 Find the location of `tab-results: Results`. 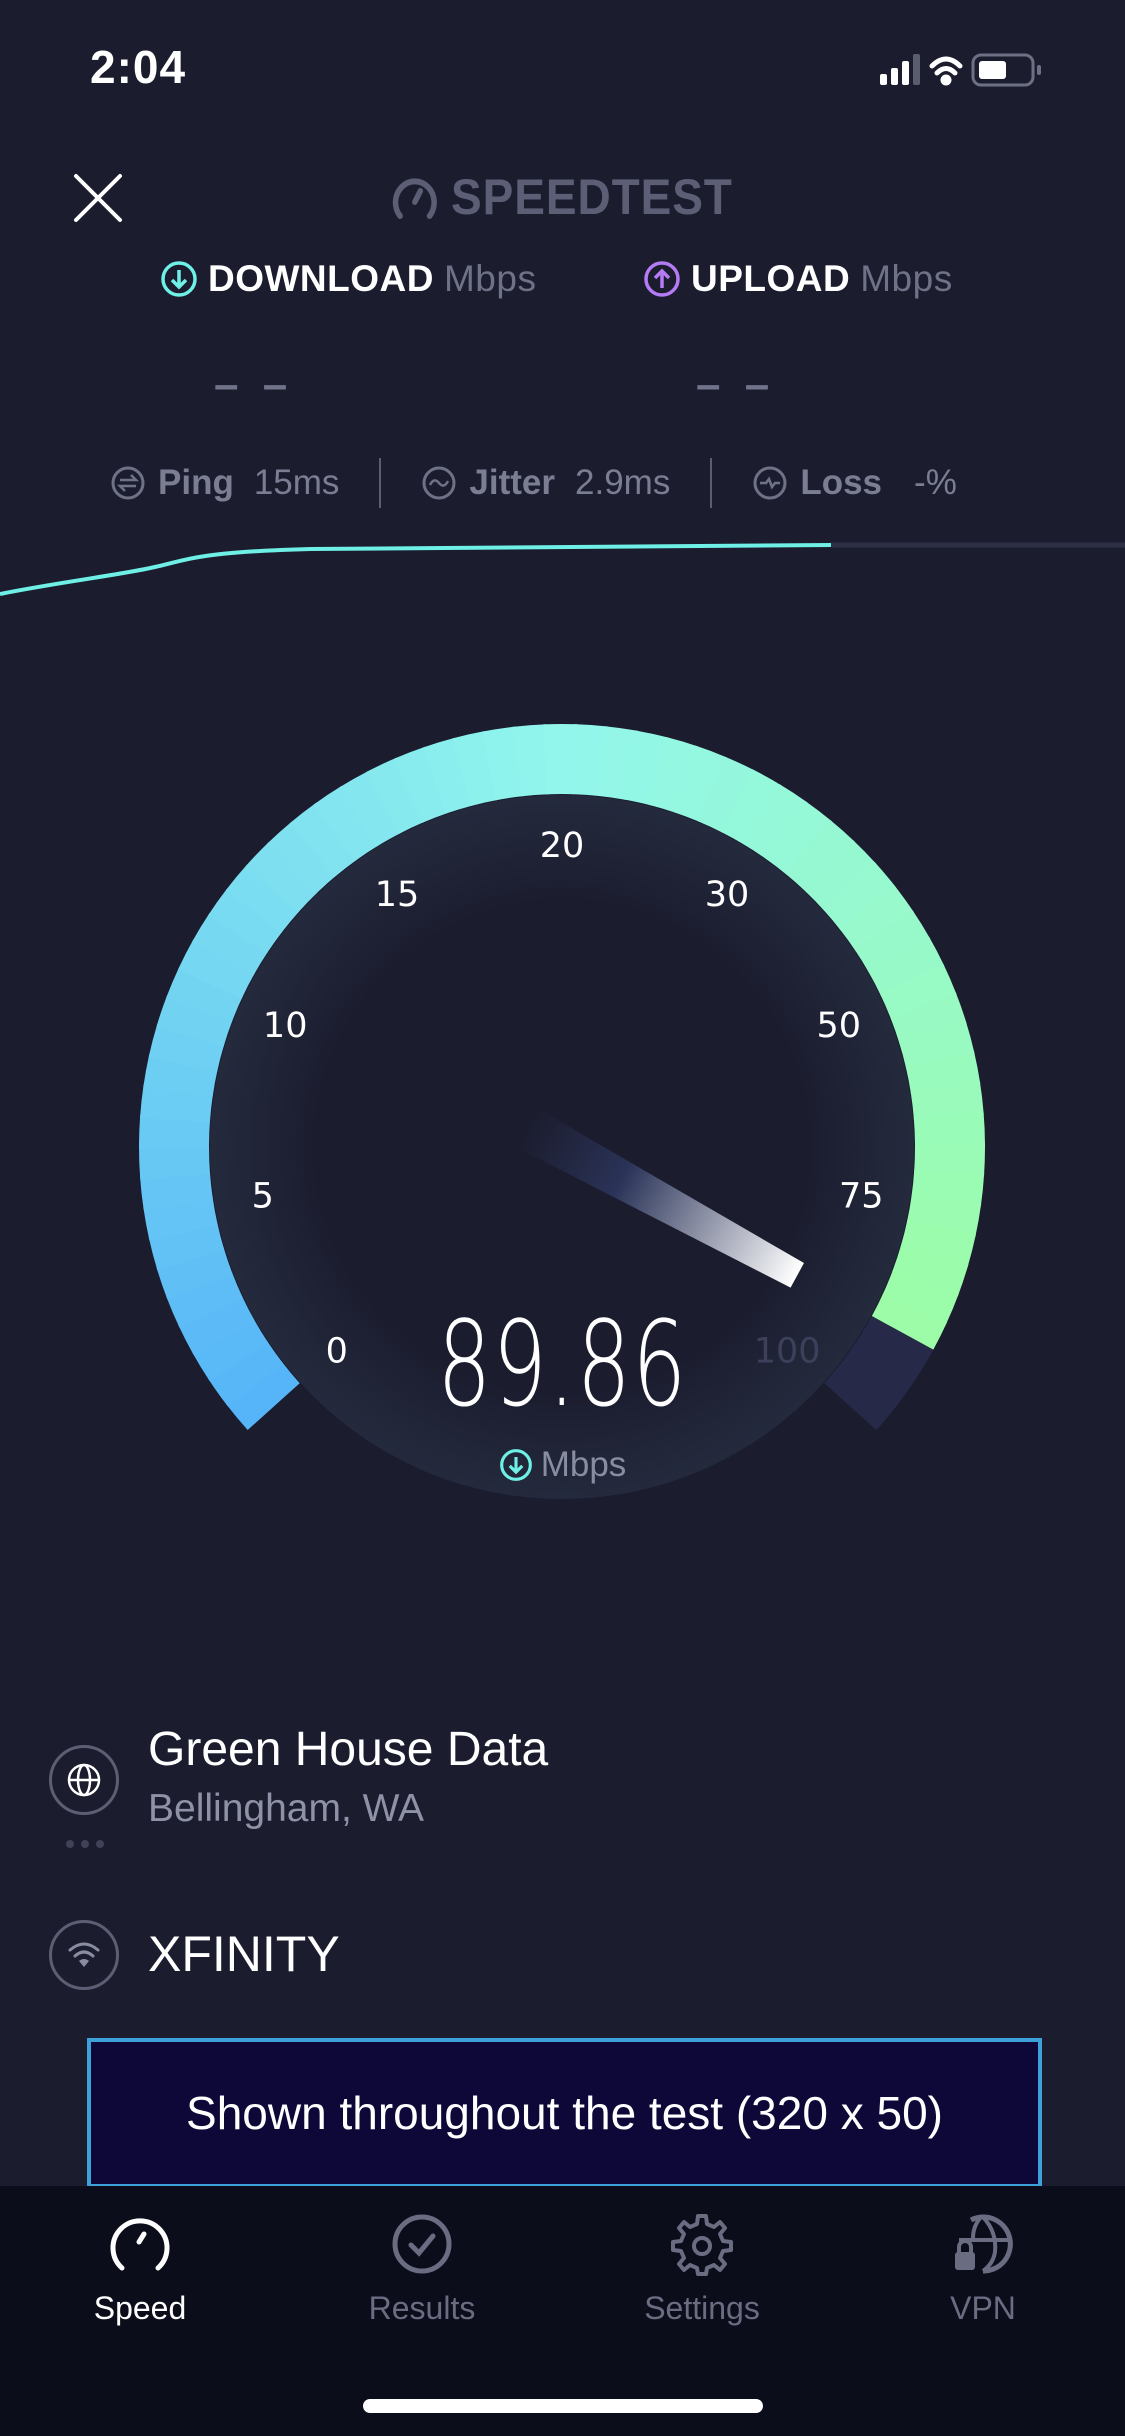

tab-results: Results is located at coordinates (422, 2269).